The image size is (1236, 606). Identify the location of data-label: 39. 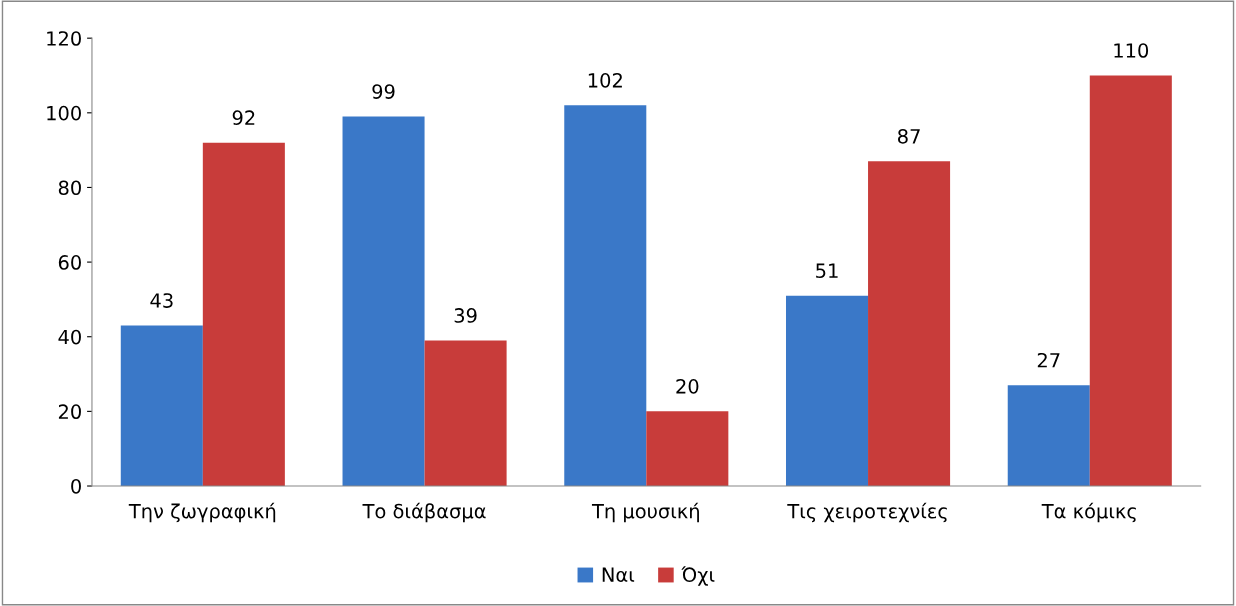
(465, 315).